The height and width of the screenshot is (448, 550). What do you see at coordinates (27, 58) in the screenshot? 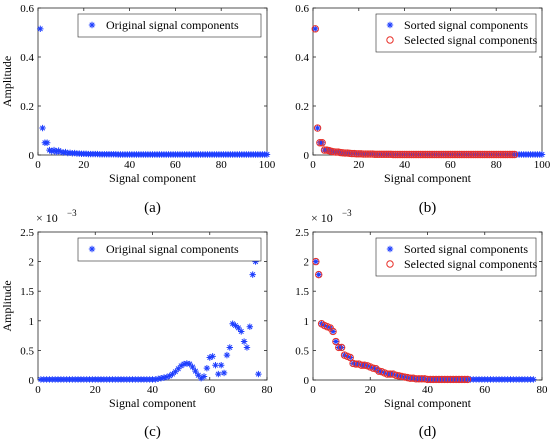
I see `y-tick-label: 0.4` at bounding box center [27, 58].